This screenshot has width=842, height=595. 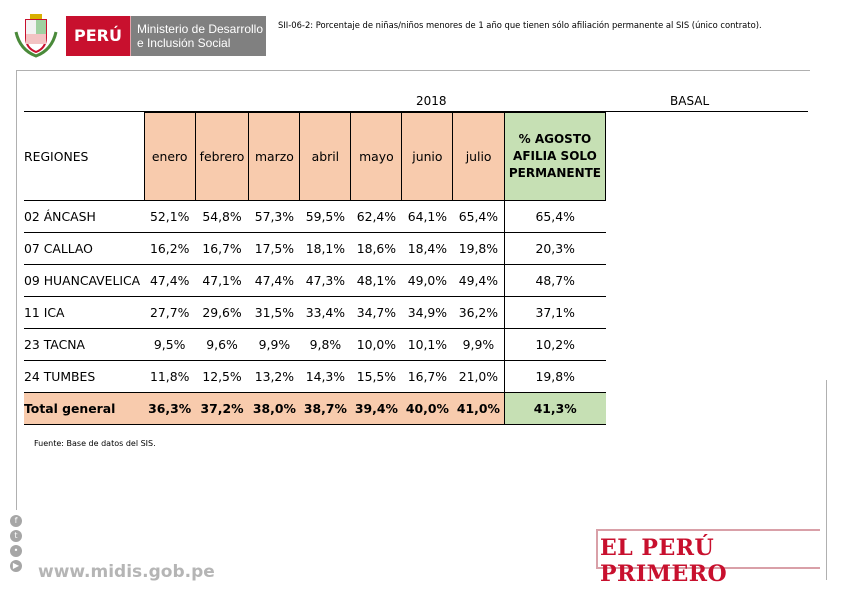 I want to click on youtube-icon: ▶, so click(x=16, y=566).